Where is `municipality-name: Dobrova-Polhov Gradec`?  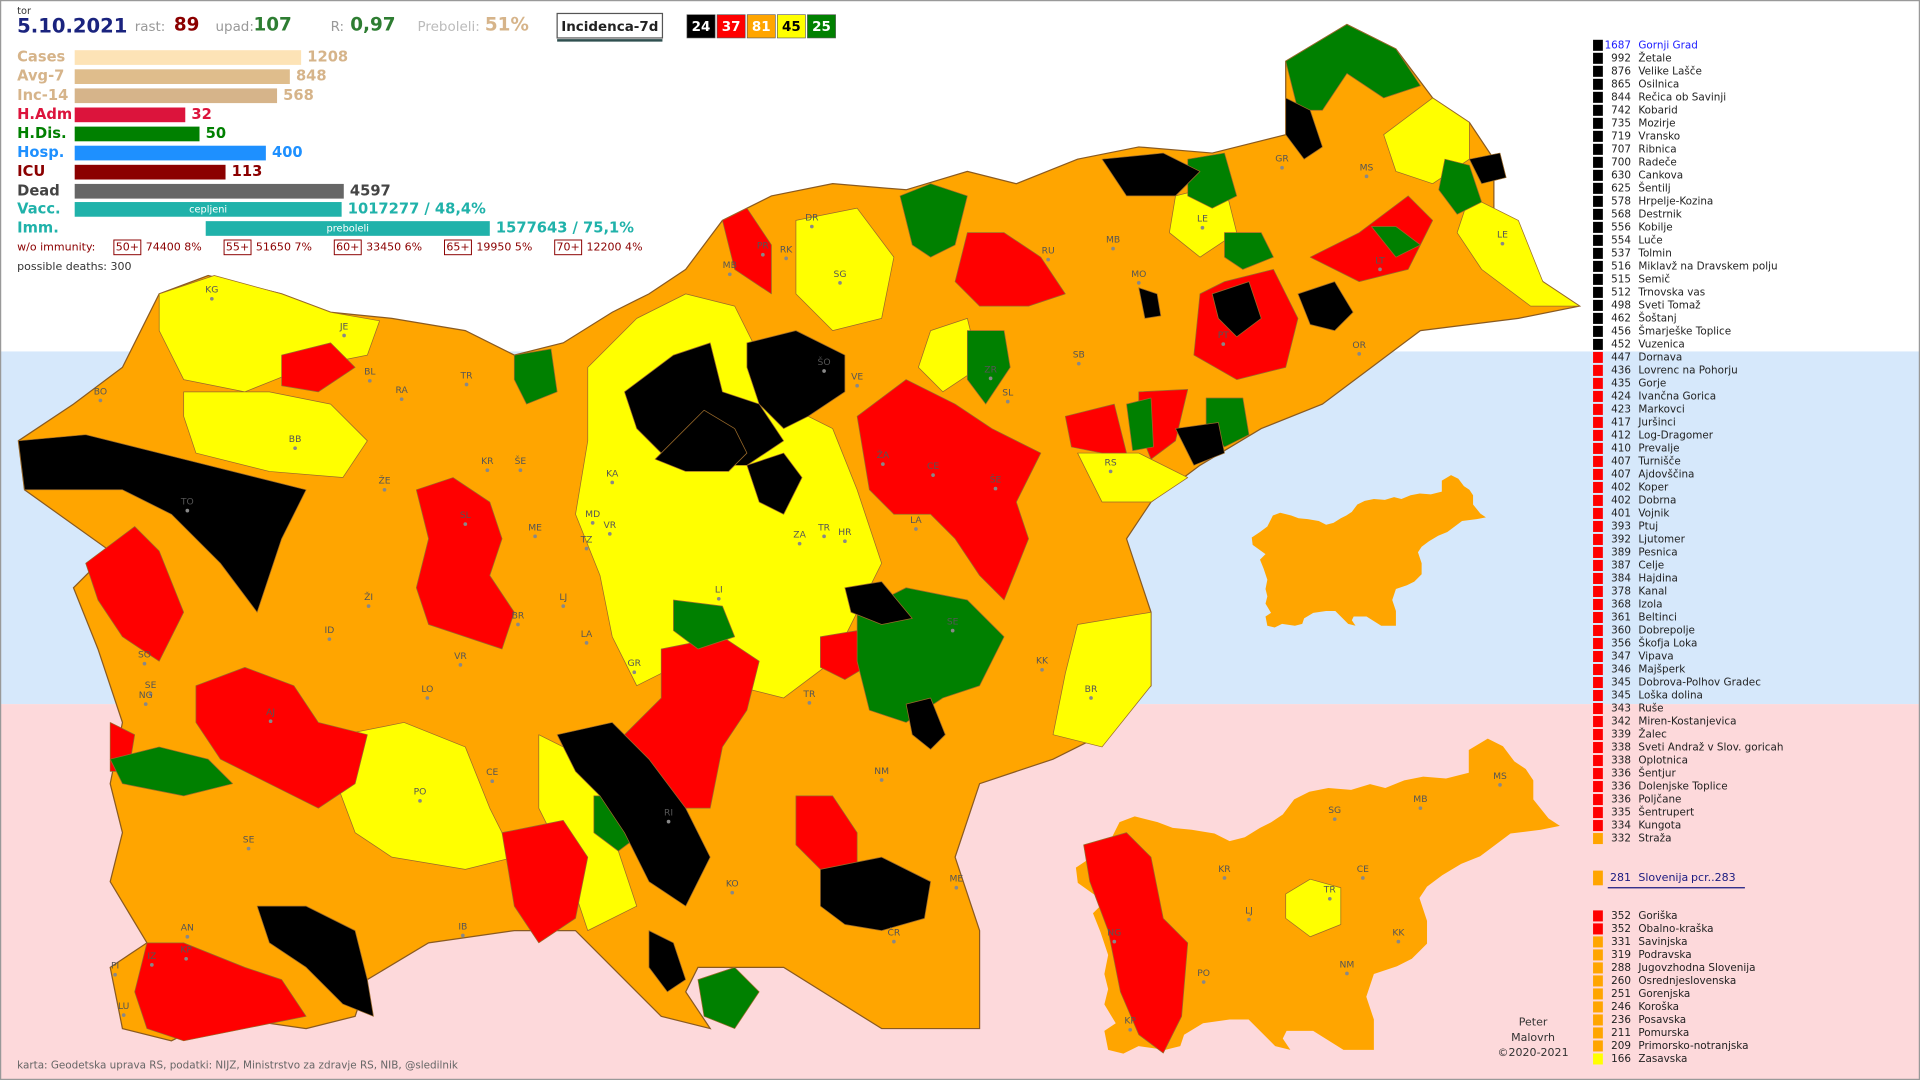
municipality-name: Dobrova-Polhov Gradec is located at coordinates (1699, 683).